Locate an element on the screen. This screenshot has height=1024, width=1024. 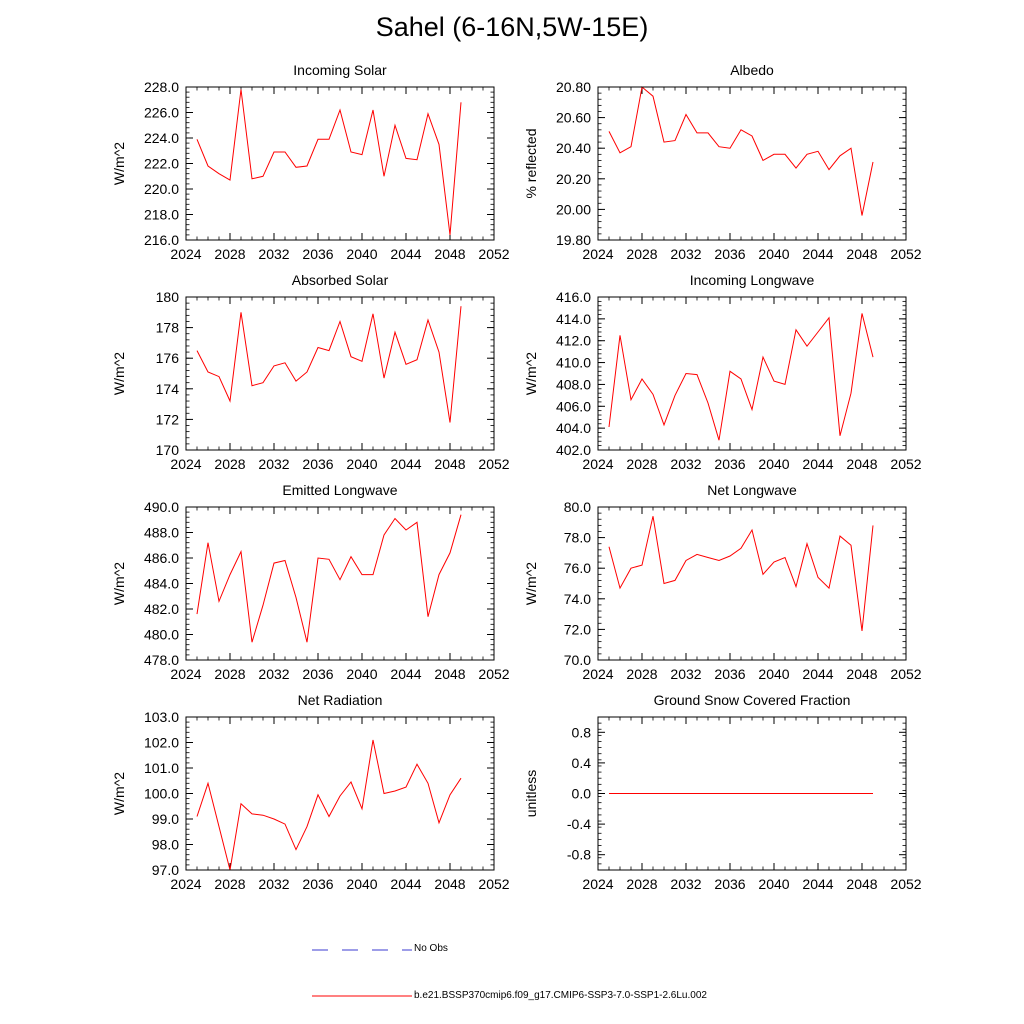
y-tick-label: 220.0 is located at coordinates (161, 189).